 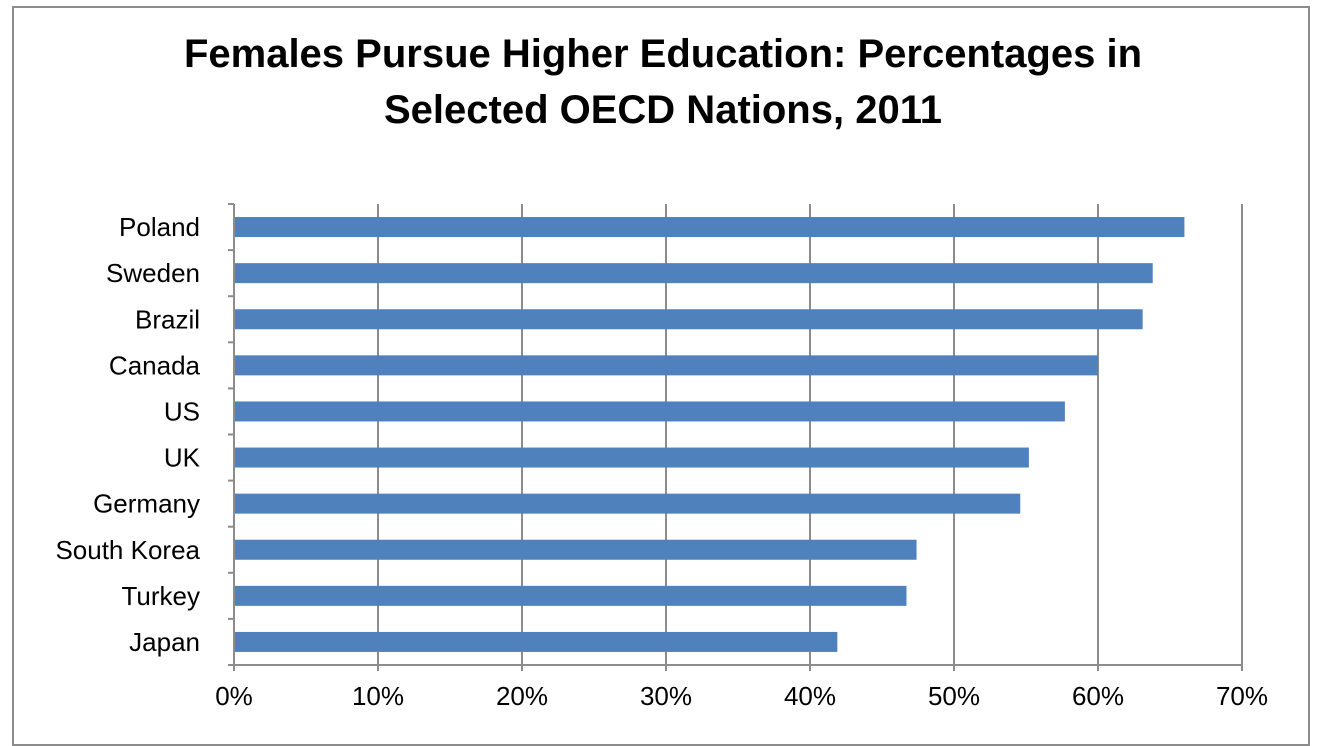 What do you see at coordinates (522, 696) in the screenshot?
I see `x-tick-label: 20%` at bounding box center [522, 696].